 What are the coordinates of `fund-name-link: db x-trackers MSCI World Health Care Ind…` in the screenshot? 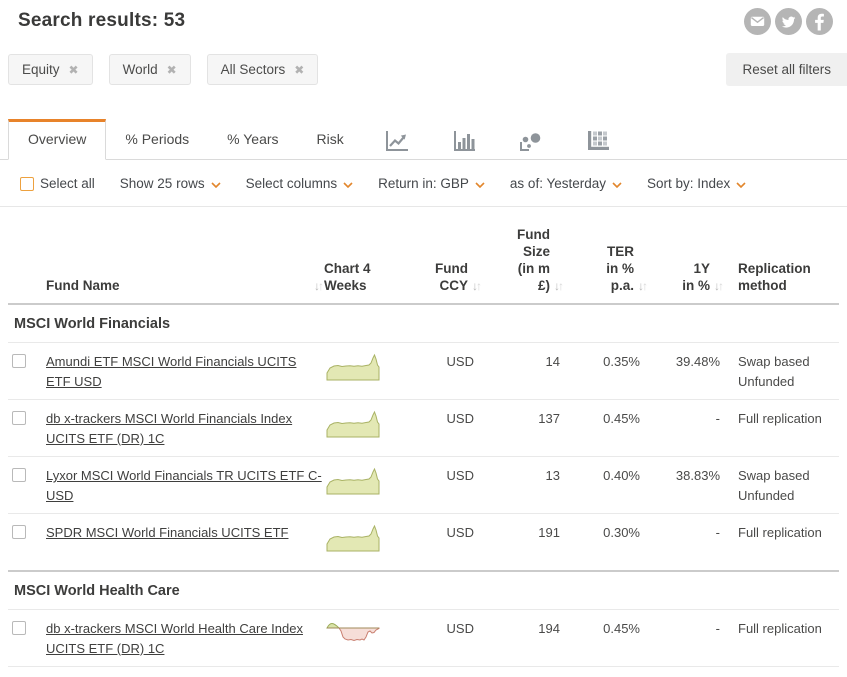 It's located at (174, 638).